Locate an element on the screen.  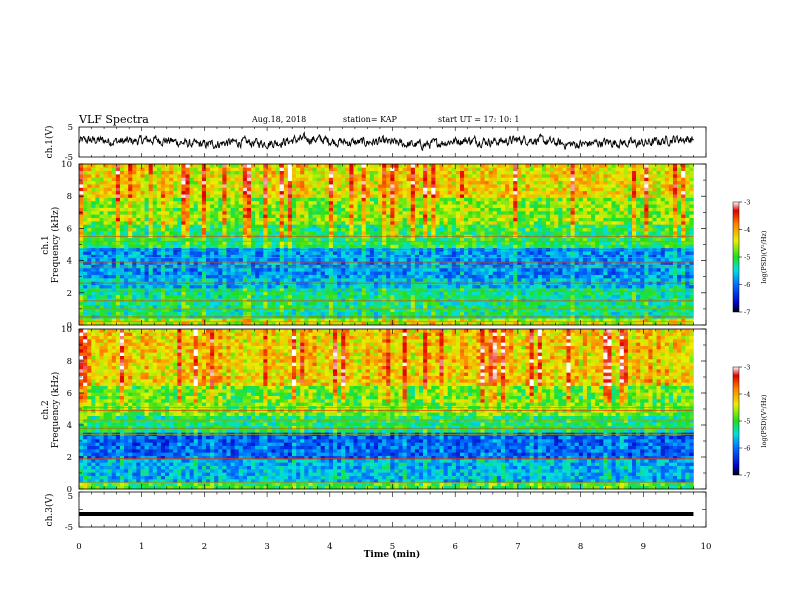
waveform-ch1-series is located at coordinates (386, 141).